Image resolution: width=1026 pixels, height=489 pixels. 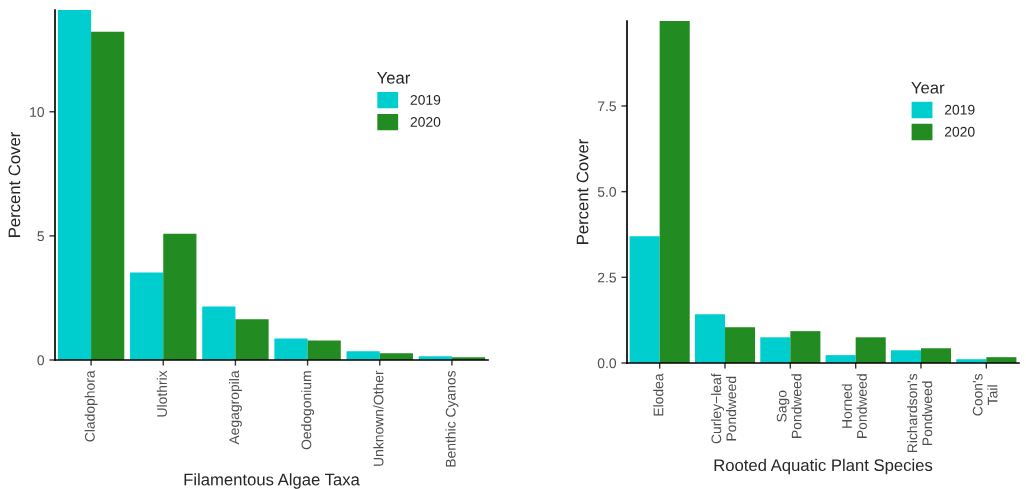 What do you see at coordinates (91, 406) in the screenshot?
I see `x-tick-label: Cladophora` at bounding box center [91, 406].